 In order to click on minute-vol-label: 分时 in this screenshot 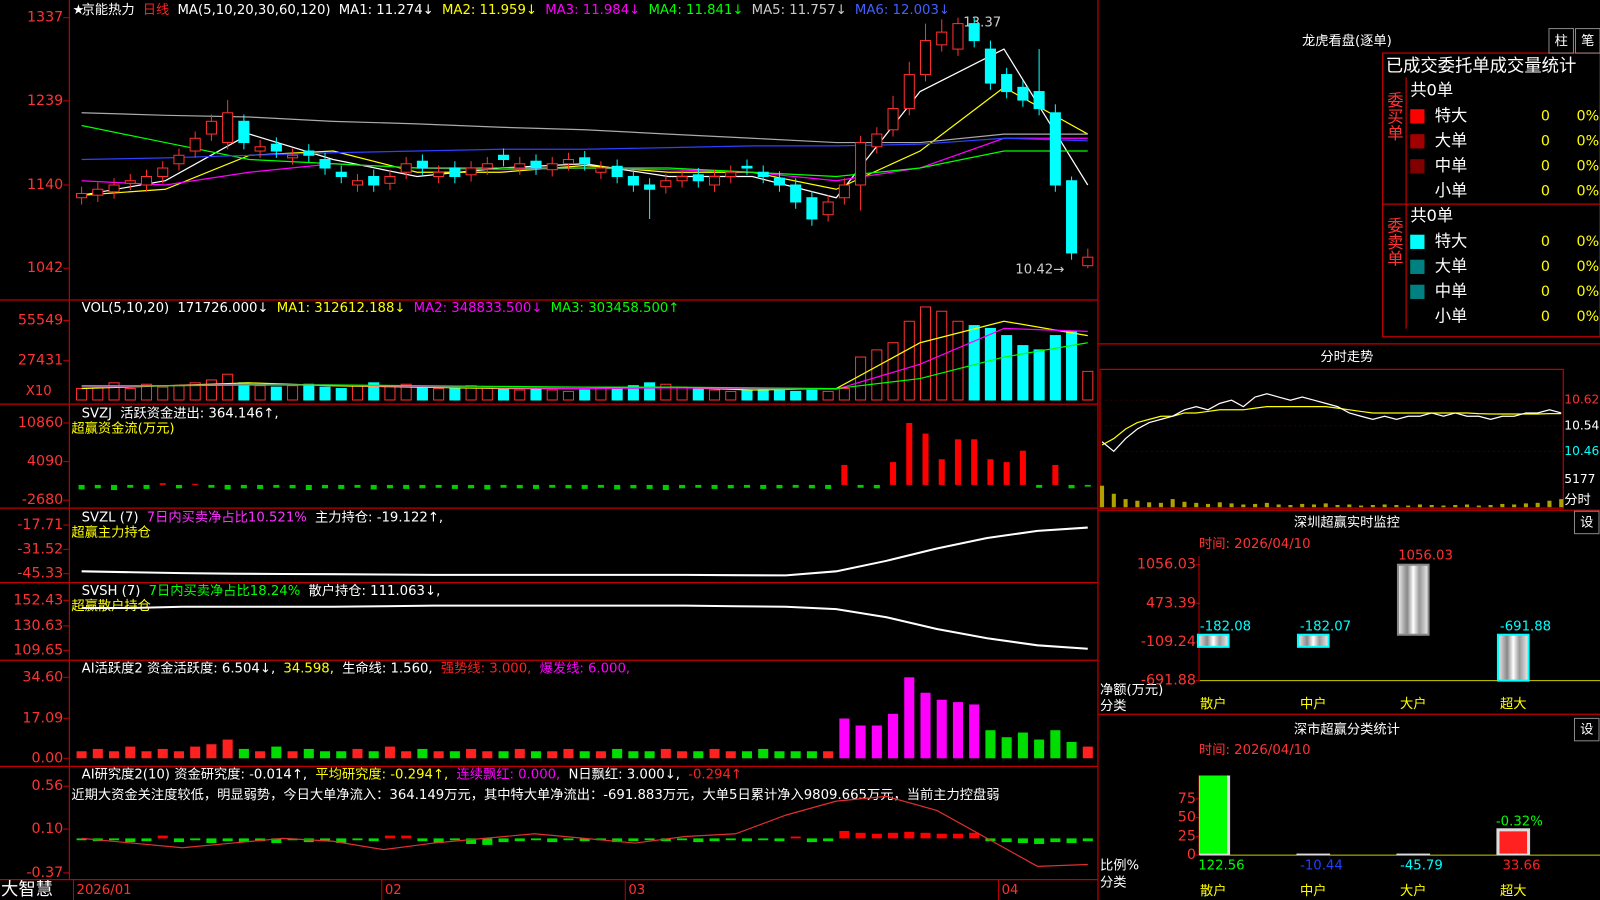, I will do `click(1577, 500)`.